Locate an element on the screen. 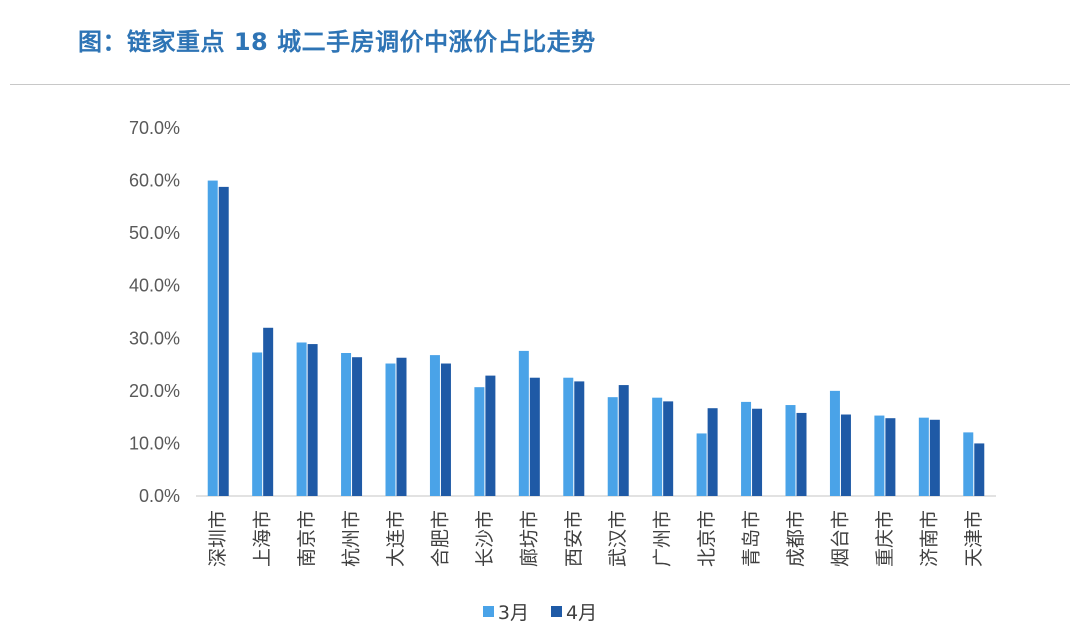 The height and width of the screenshot is (636, 1080). x-category-label: 深圳市 is located at coordinates (218, 538).